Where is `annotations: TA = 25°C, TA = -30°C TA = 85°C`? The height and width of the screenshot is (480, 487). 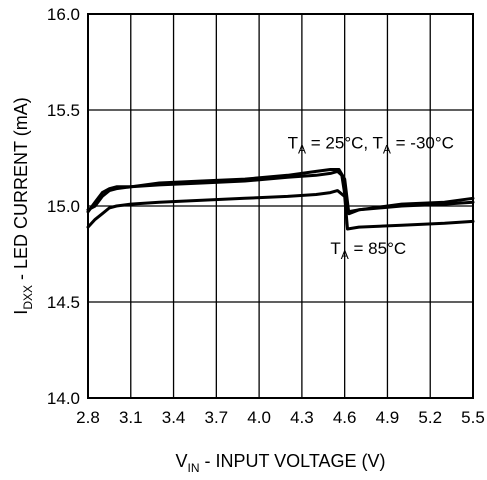 annotations: TA = 25°C, TA = -30°C TA = 85°C is located at coordinates (371, 197).